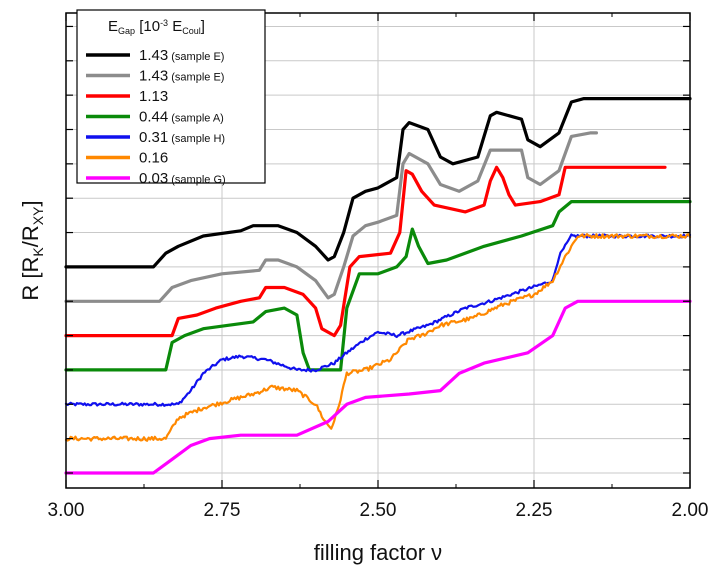  Describe the element at coordinates (30, 236) in the screenshot. I see `y-axis-title-mid: /R` at that location.